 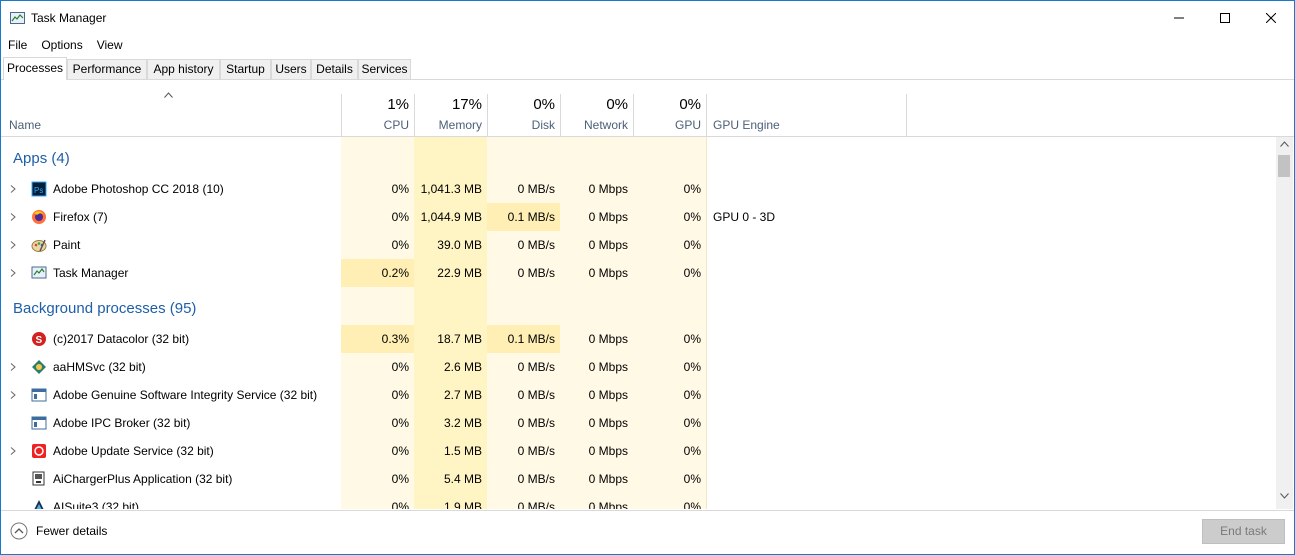 I want to click on process-name: AiChargerPlus Application (32 bit), so click(x=143, y=479).